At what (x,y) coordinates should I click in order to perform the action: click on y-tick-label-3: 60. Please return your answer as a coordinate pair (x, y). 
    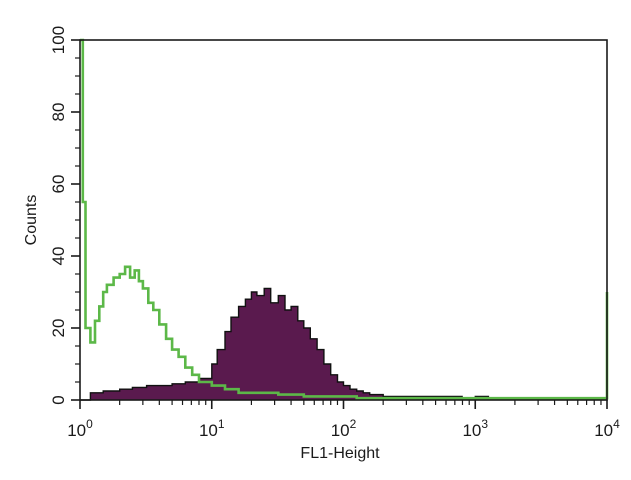
    Looking at the image, I should click on (58, 184).